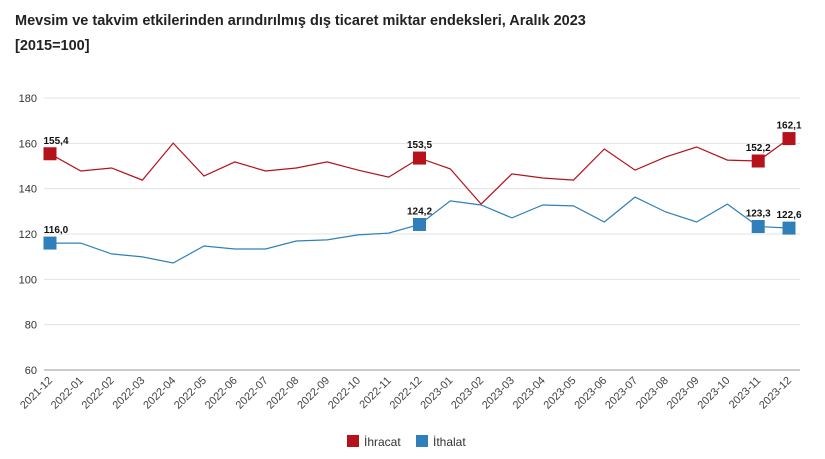  I want to click on data-label: 116,0, so click(56, 230).